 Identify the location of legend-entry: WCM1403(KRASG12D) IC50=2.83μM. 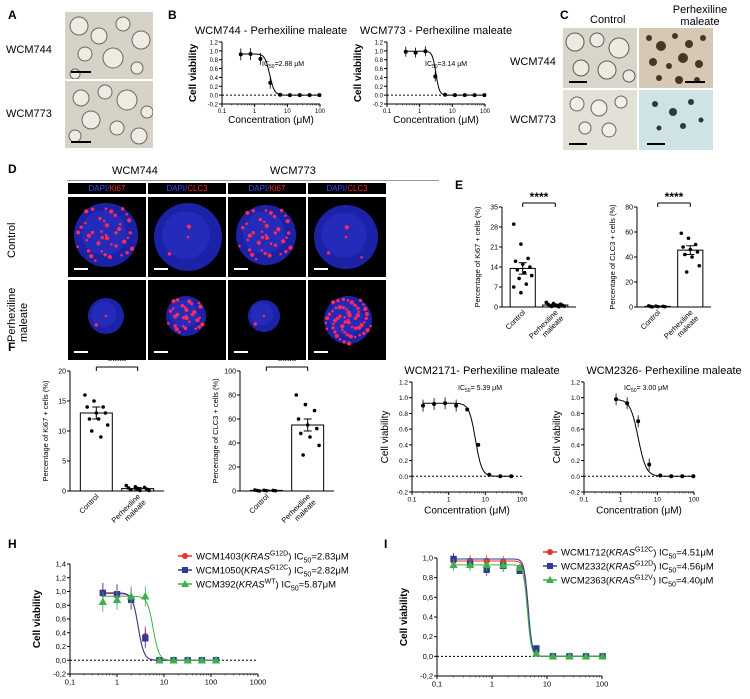
(272, 558).